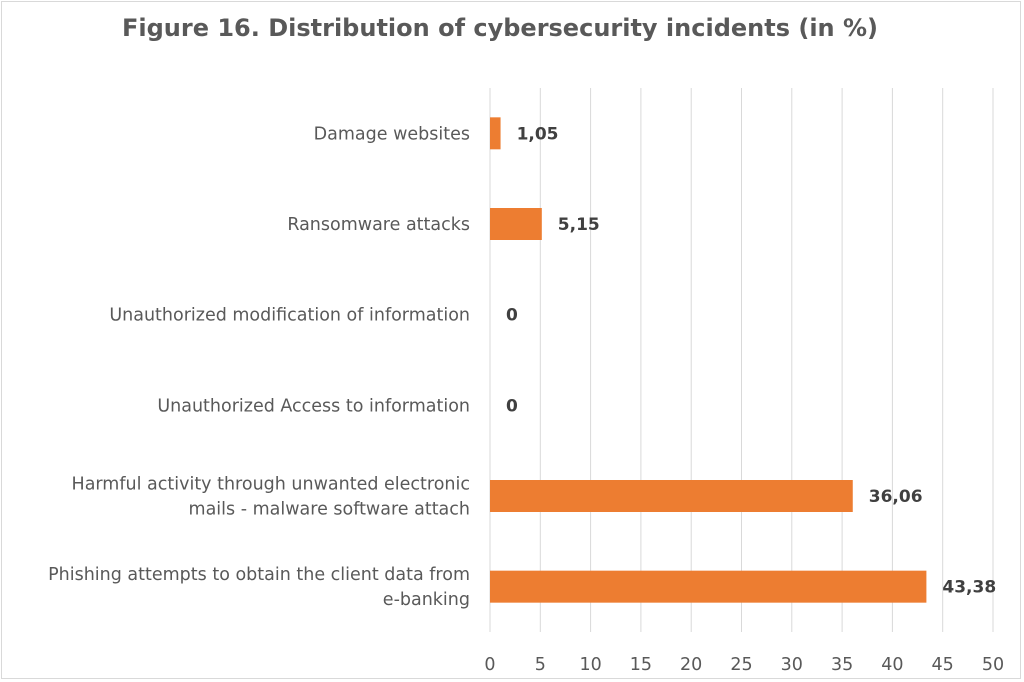  Describe the element at coordinates (512, 406) in the screenshot. I see `data-label-3: 0` at that location.